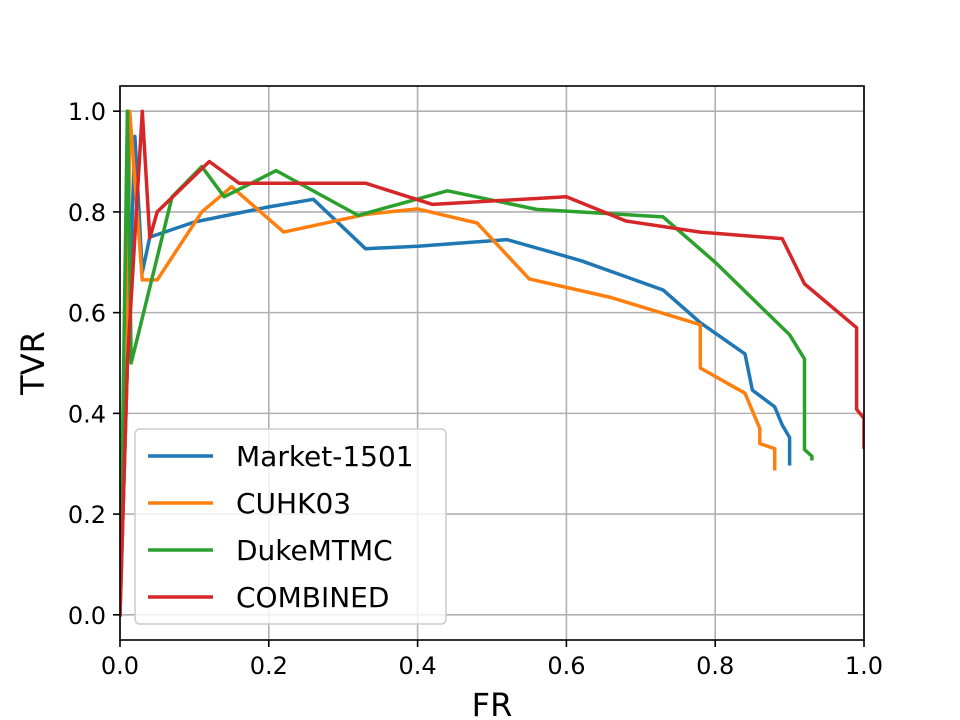 This screenshot has width=960, height=720. What do you see at coordinates (33, 363) in the screenshot?
I see `y-axis-label: TVR` at bounding box center [33, 363].